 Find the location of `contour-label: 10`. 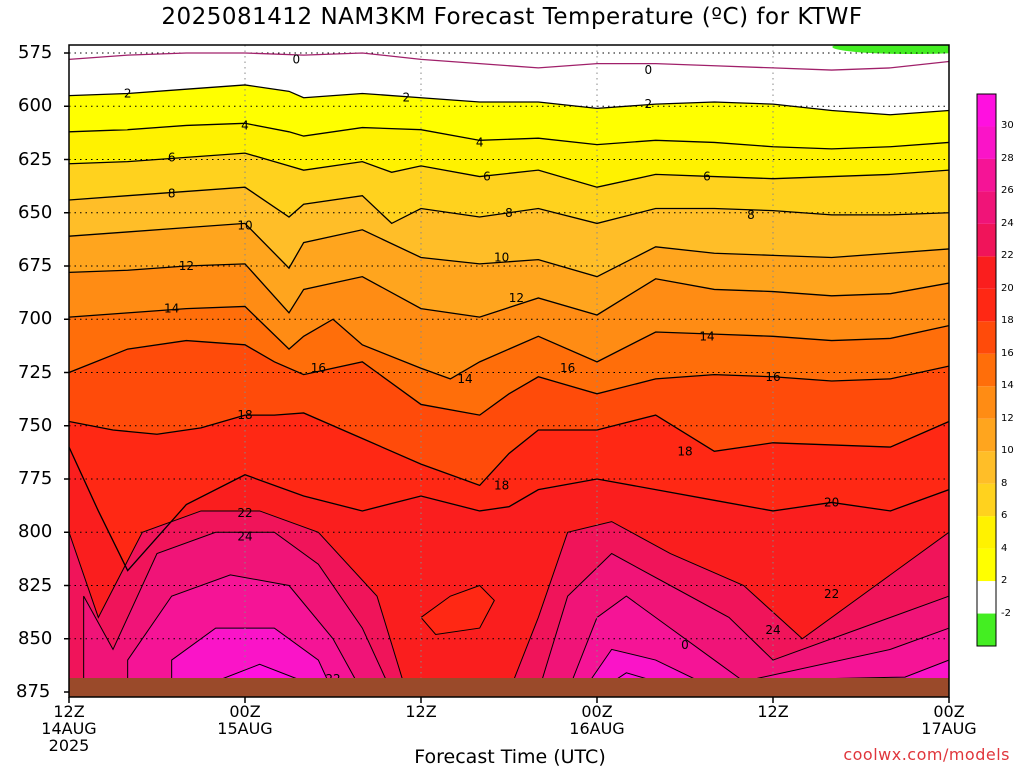

contour-label: 10 is located at coordinates (244, 226).